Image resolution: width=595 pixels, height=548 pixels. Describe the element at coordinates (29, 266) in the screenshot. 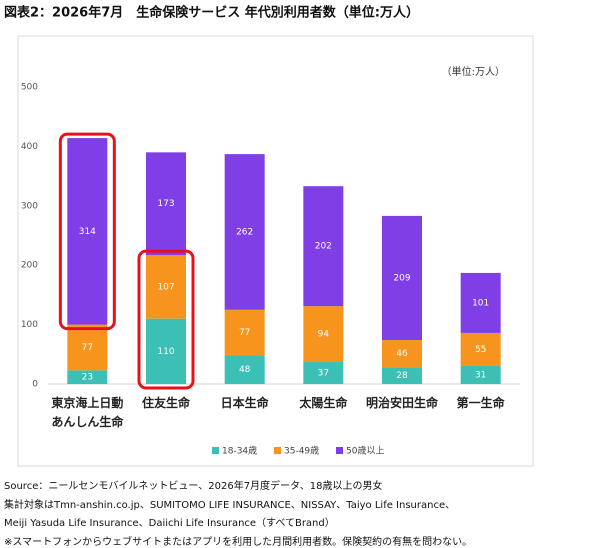

I see `y-tick-label: 200` at that location.